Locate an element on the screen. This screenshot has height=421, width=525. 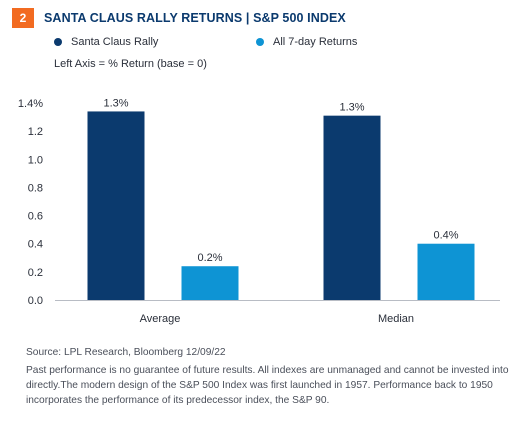
y-tick-label: 0.2 is located at coordinates (35, 273).